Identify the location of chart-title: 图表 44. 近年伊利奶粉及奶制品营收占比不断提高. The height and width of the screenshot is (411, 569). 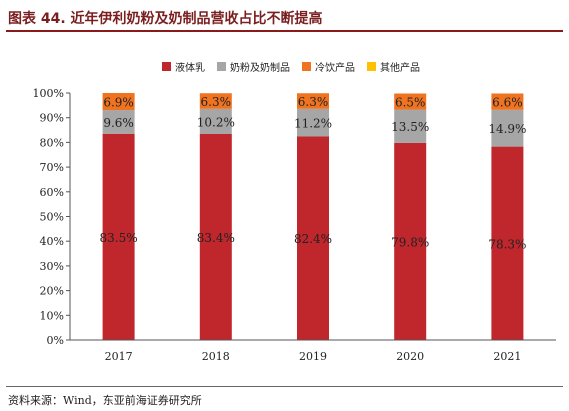
(165, 19).